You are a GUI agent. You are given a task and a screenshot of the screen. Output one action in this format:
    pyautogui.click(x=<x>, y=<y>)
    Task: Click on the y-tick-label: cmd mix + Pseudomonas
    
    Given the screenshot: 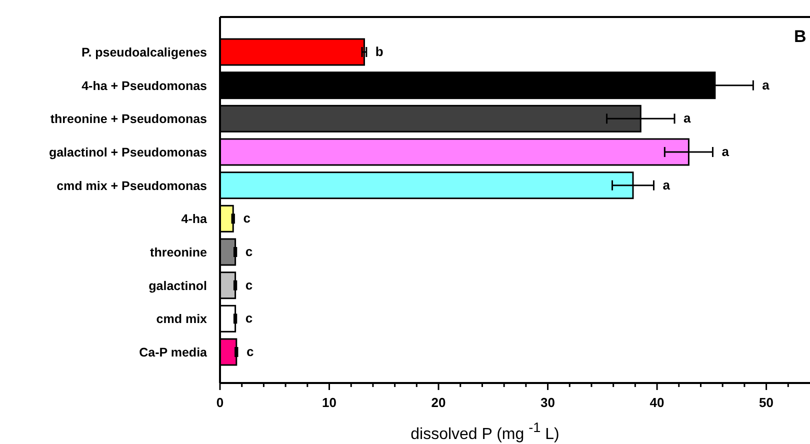 What is the action you would take?
    pyautogui.click(x=132, y=185)
    